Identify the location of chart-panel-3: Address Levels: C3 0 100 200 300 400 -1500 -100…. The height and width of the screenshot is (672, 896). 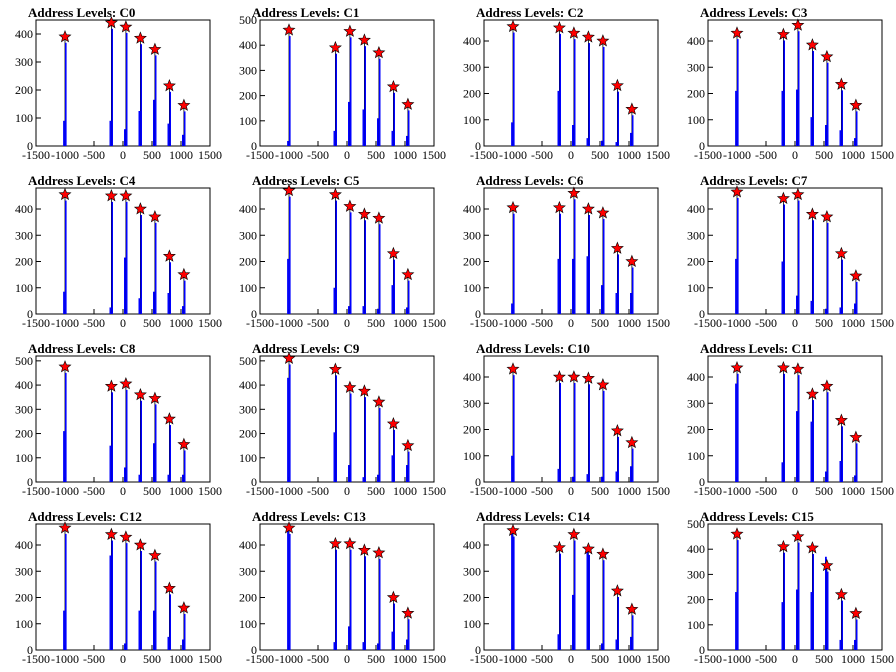
(784, 84).